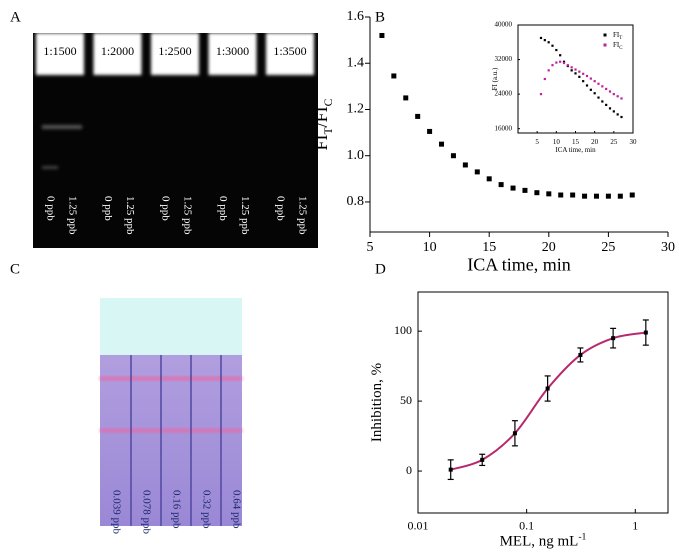  What do you see at coordinates (489, 247) in the screenshot?
I see `x-tick-label: 15` at bounding box center [489, 247].